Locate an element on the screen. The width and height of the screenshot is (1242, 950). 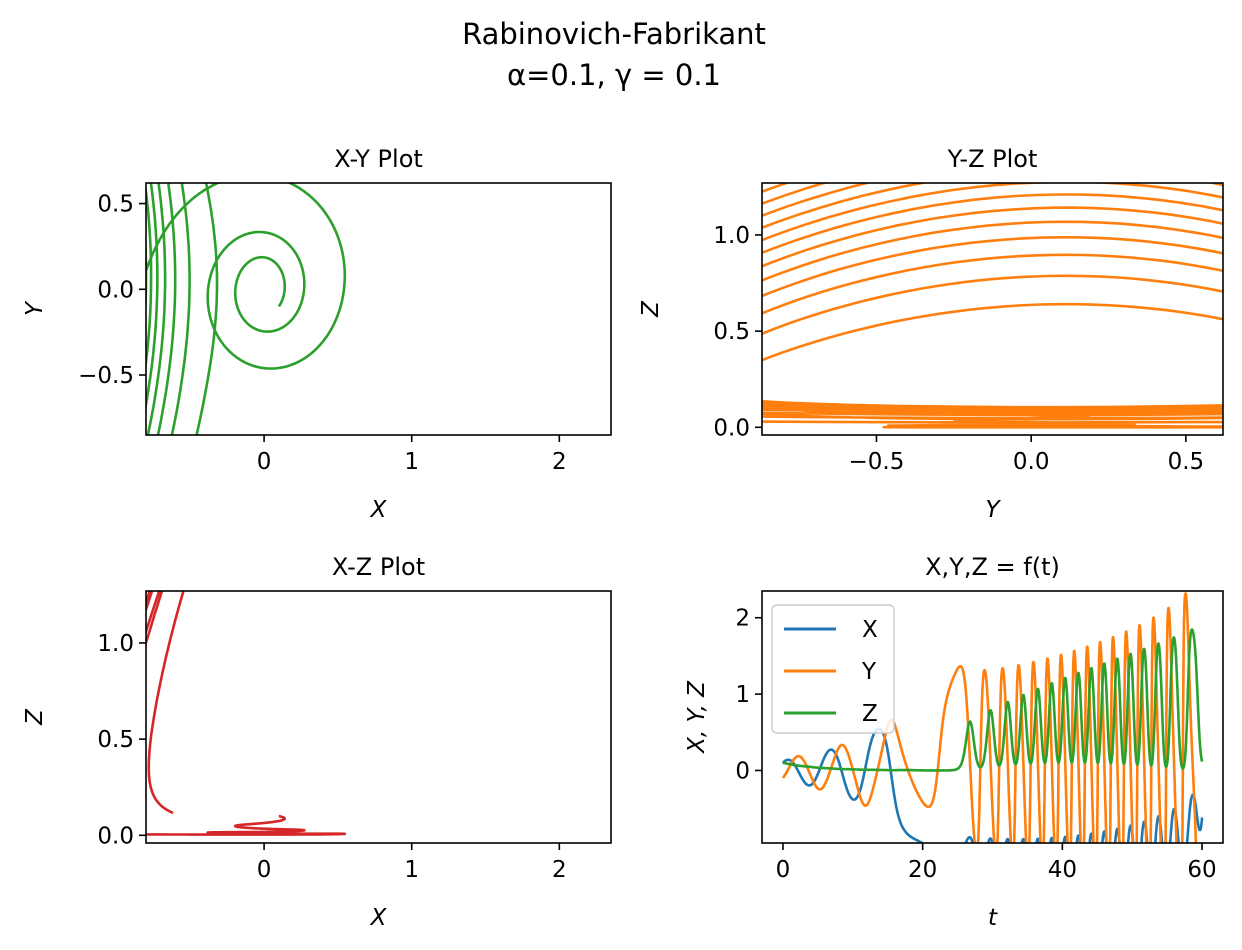
legend-label-x: X is located at coordinates (870, 630).